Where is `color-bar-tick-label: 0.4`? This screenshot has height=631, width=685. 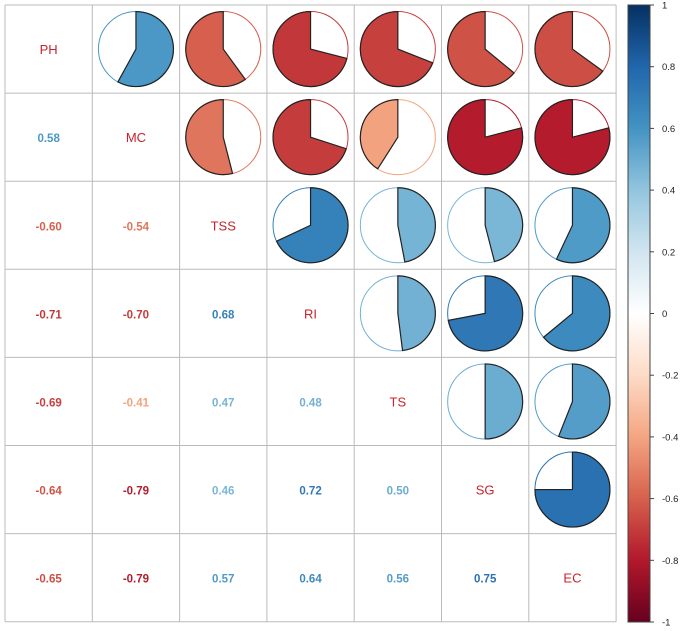 color-bar-tick-label: 0.4 is located at coordinates (668, 191).